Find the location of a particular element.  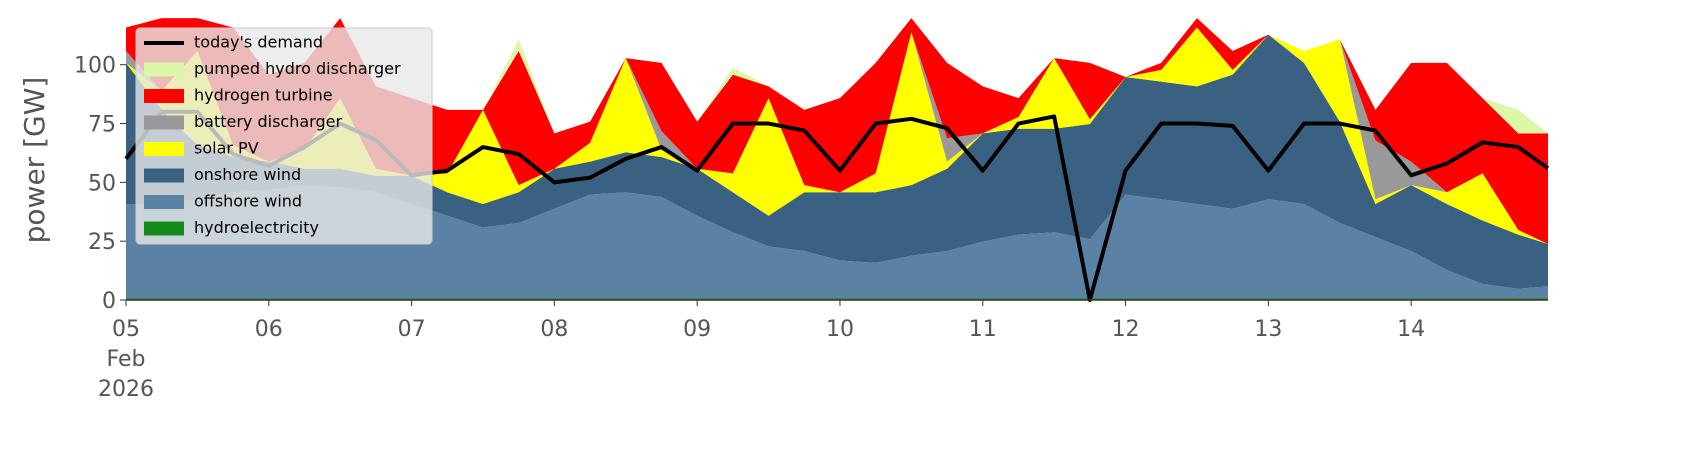

x-tick-label: 11 is located at coordinates (983, 329).